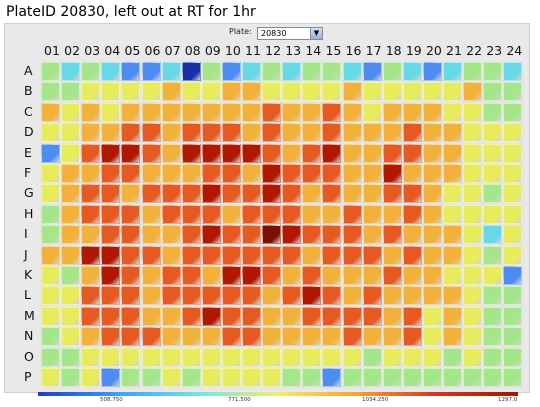  I want to click on well-G19, so click(412, 194).